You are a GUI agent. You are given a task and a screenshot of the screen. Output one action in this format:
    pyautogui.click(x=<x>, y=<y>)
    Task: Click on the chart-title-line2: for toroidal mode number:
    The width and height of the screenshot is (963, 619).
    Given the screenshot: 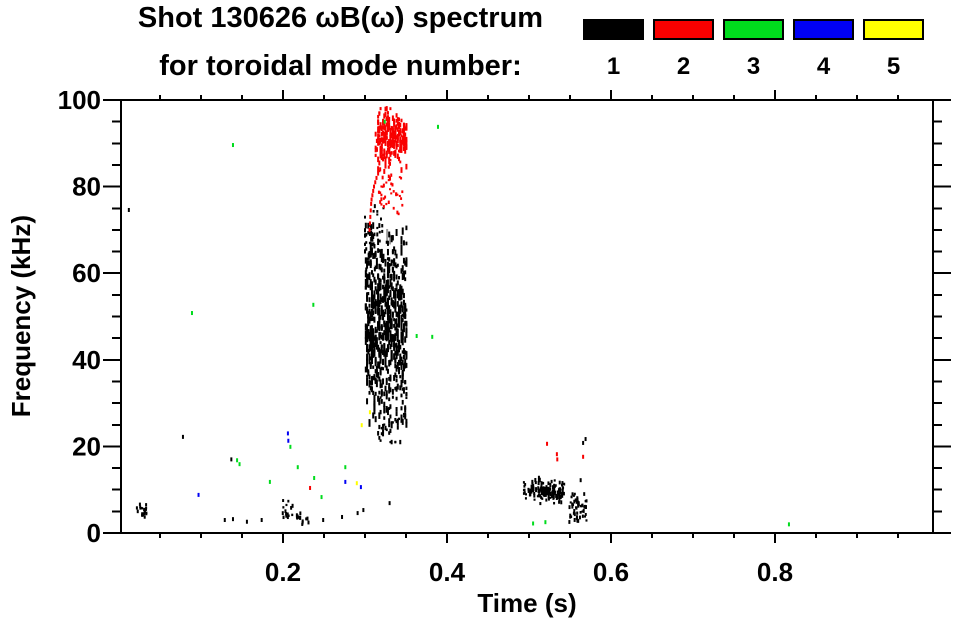 What is the action you would take?
    pyautogui.click(x=340, y=66)
    